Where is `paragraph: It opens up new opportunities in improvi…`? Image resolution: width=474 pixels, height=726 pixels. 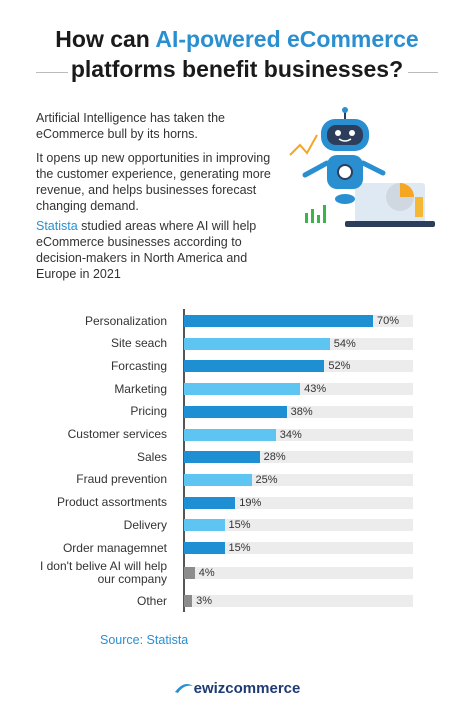
paragraph: It opens up new opportunities in improvi… is located at coordinates (153, 182).